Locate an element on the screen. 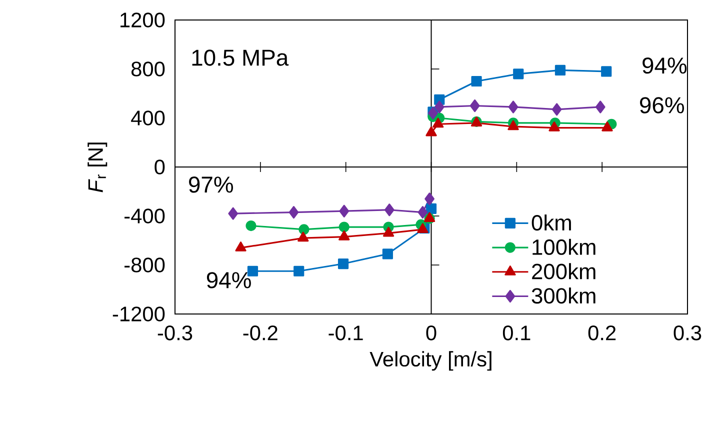  x-tick-label: 0.3 is located at coordinates (688, 333).